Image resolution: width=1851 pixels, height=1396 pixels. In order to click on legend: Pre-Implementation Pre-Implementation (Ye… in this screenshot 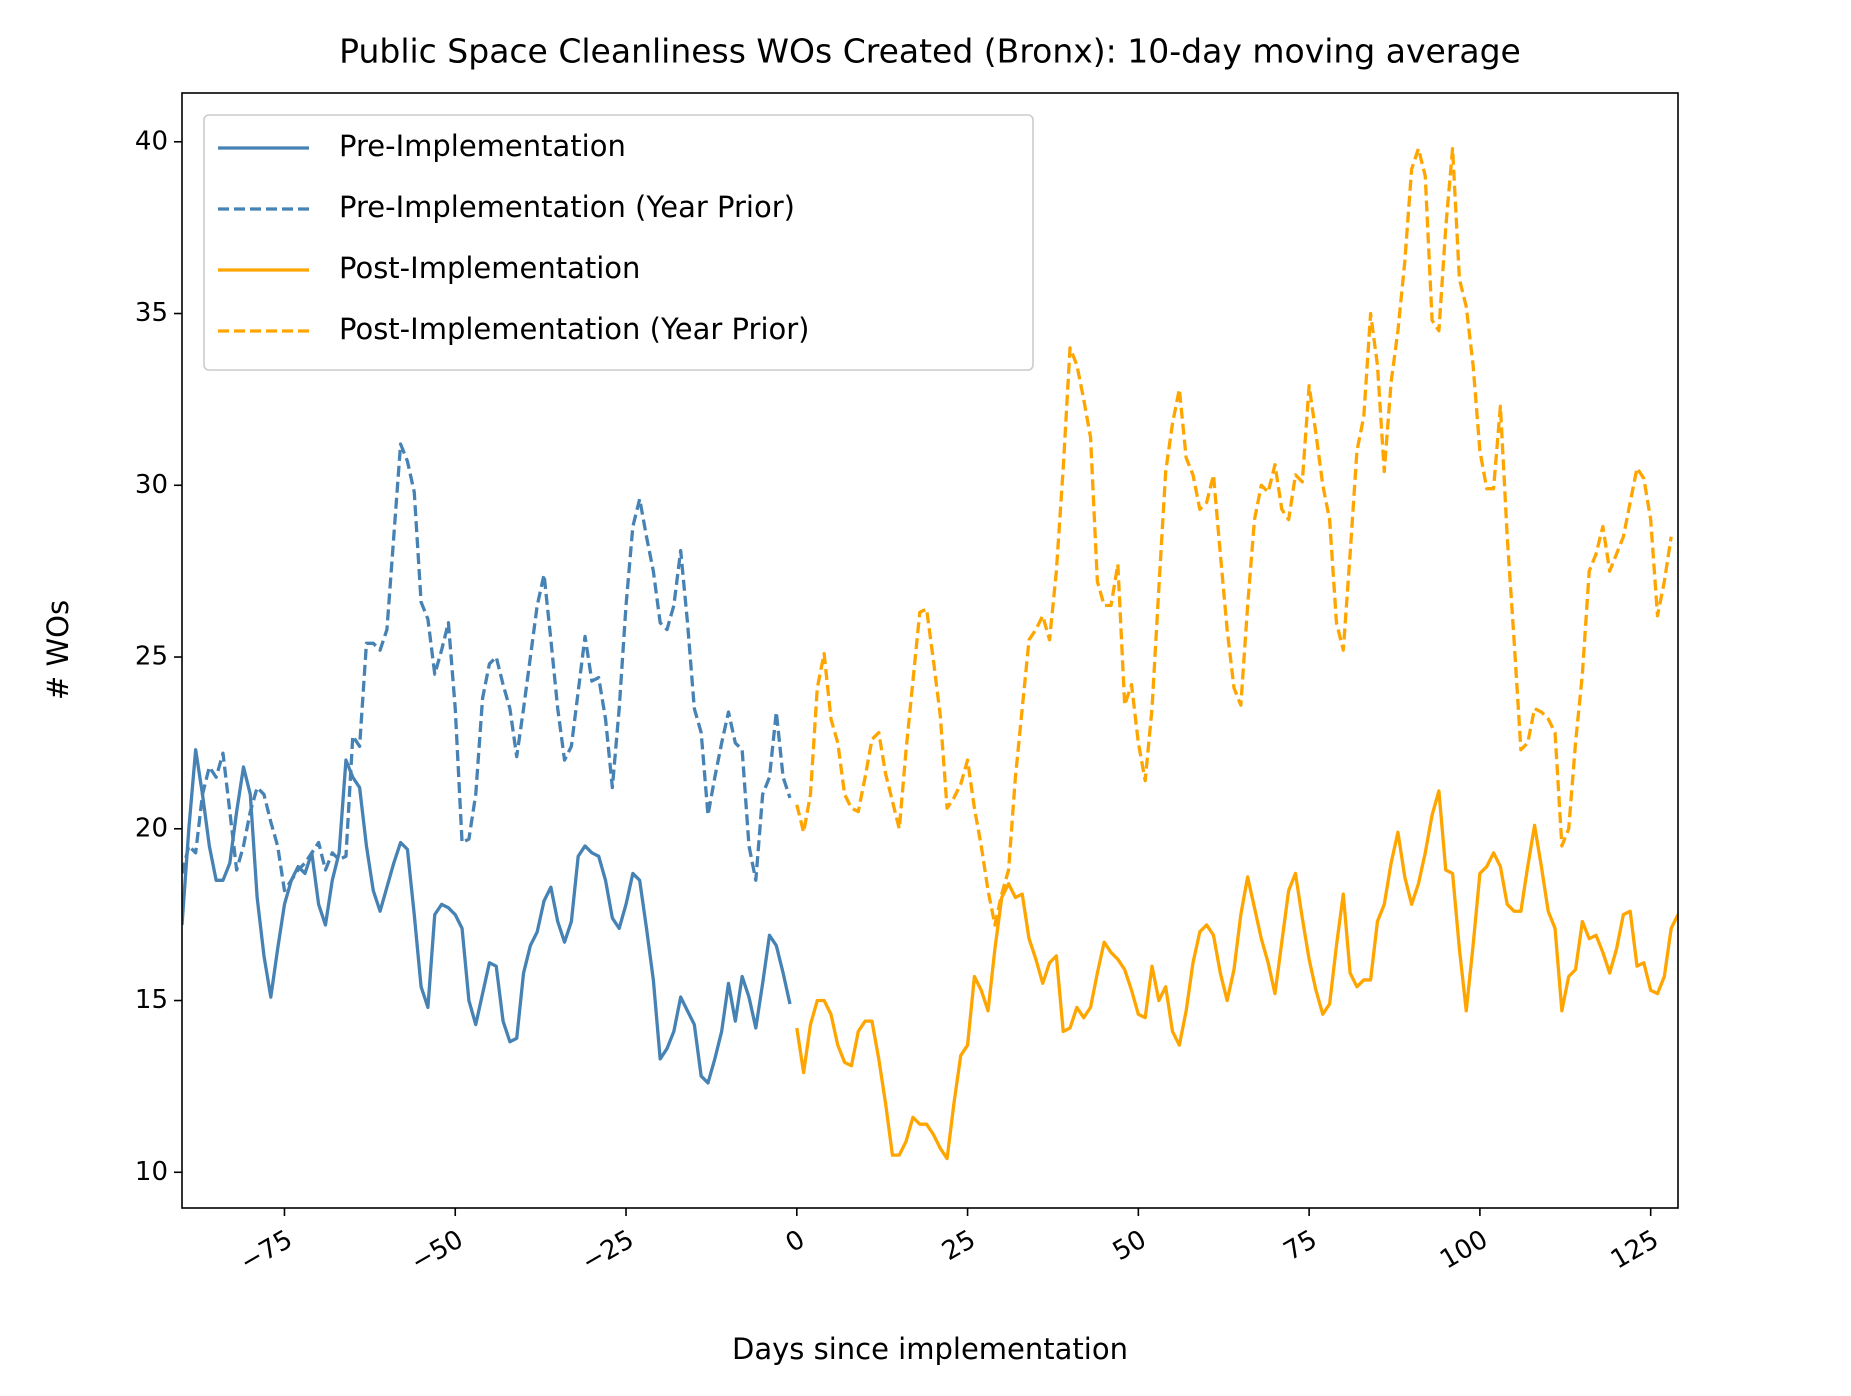, I will do `click(618, 242)`.